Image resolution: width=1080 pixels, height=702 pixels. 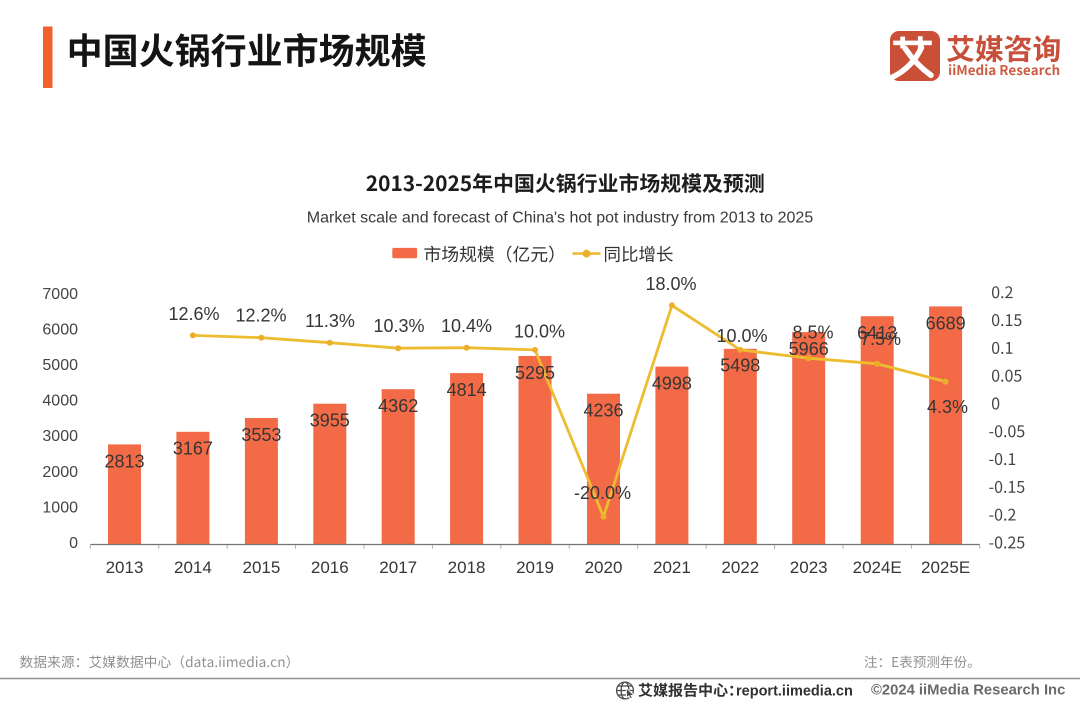 What do you see at coordinates (794, 692) in the screenshot?
I see `svg-text: report.iimedia.cn` at bounding box center [794, 692].